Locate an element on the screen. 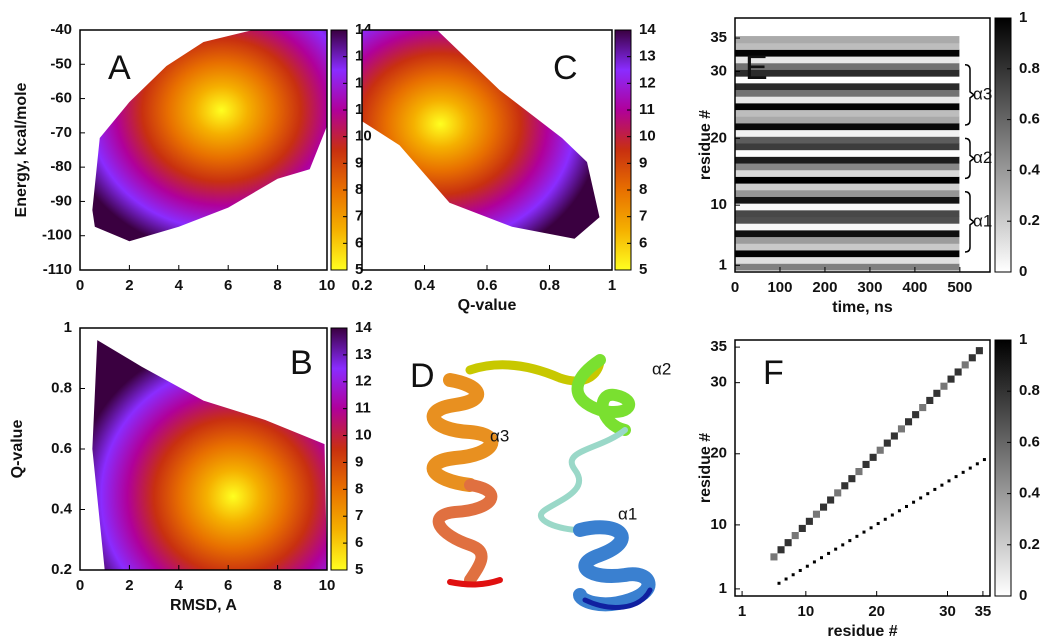 The height and width of the screenshot is (638, 1058). y-tick-label: 10 is located at coordinates (718, 204).